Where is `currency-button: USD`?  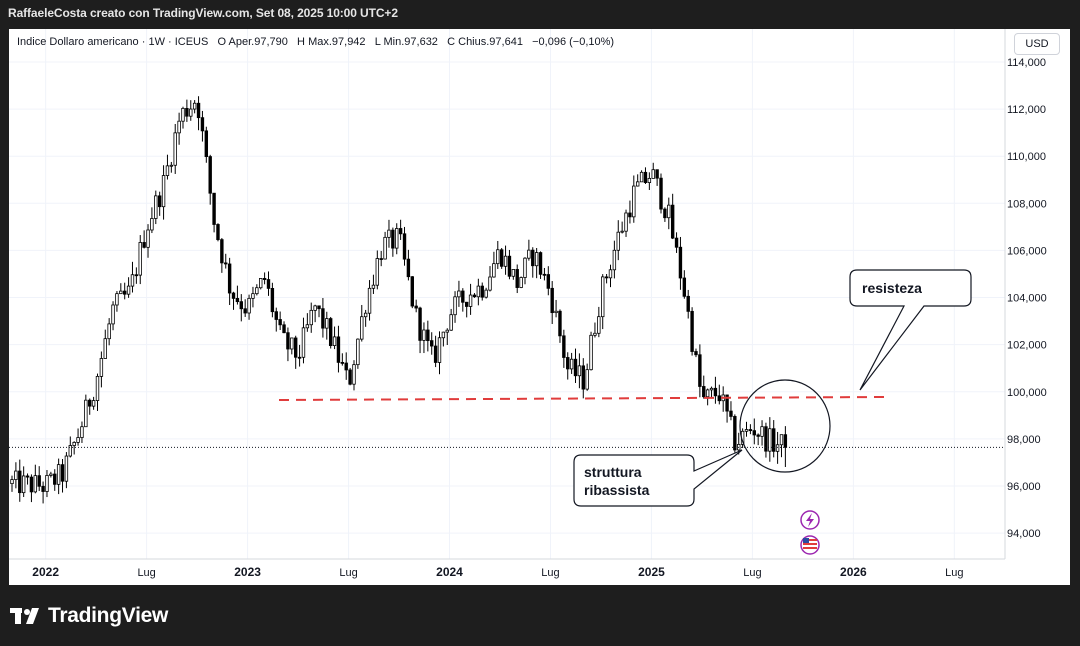 currency-button: USD is located at coordinates (1037, 44).